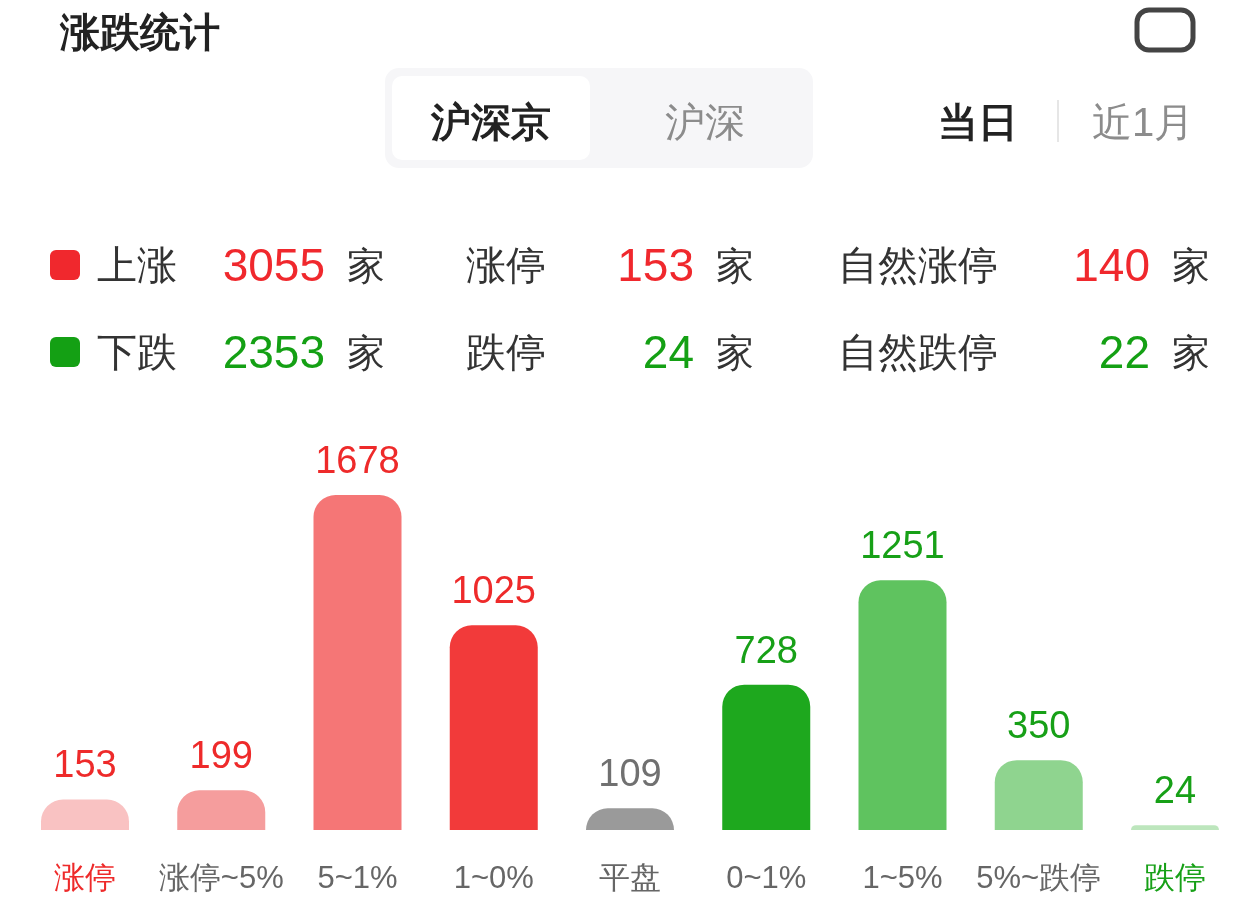 The width and height of the screenshot is (1260, 923). What do you see at coordinates (357, 460) in the screenshot?
I see `data-label: 1678` at bounding box center [357, 460].